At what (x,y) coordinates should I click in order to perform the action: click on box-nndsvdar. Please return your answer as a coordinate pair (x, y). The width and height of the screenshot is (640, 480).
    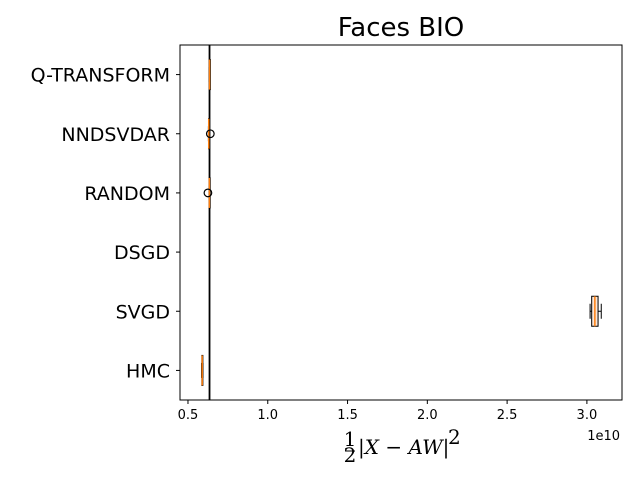
    Looking at the image, I should click on (210, 134).